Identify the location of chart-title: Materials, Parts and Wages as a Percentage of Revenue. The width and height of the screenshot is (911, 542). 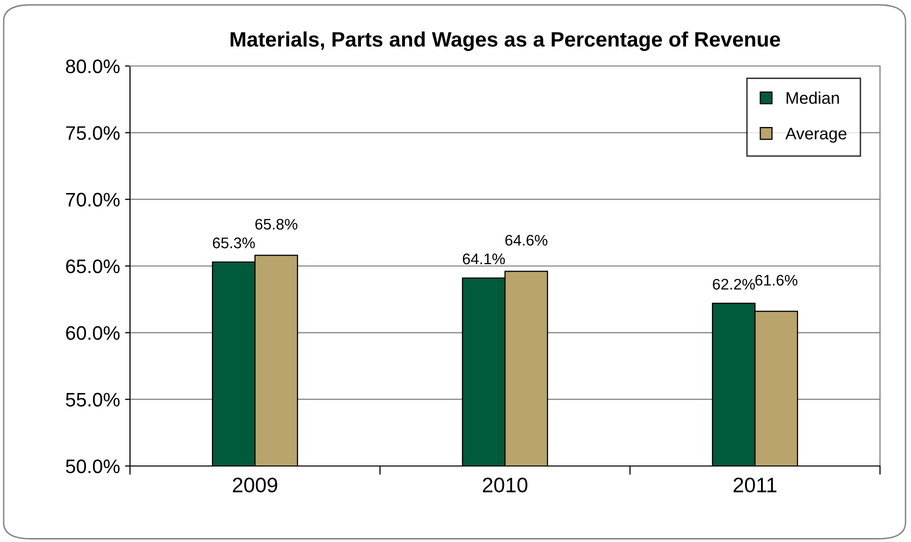
(505, 41).